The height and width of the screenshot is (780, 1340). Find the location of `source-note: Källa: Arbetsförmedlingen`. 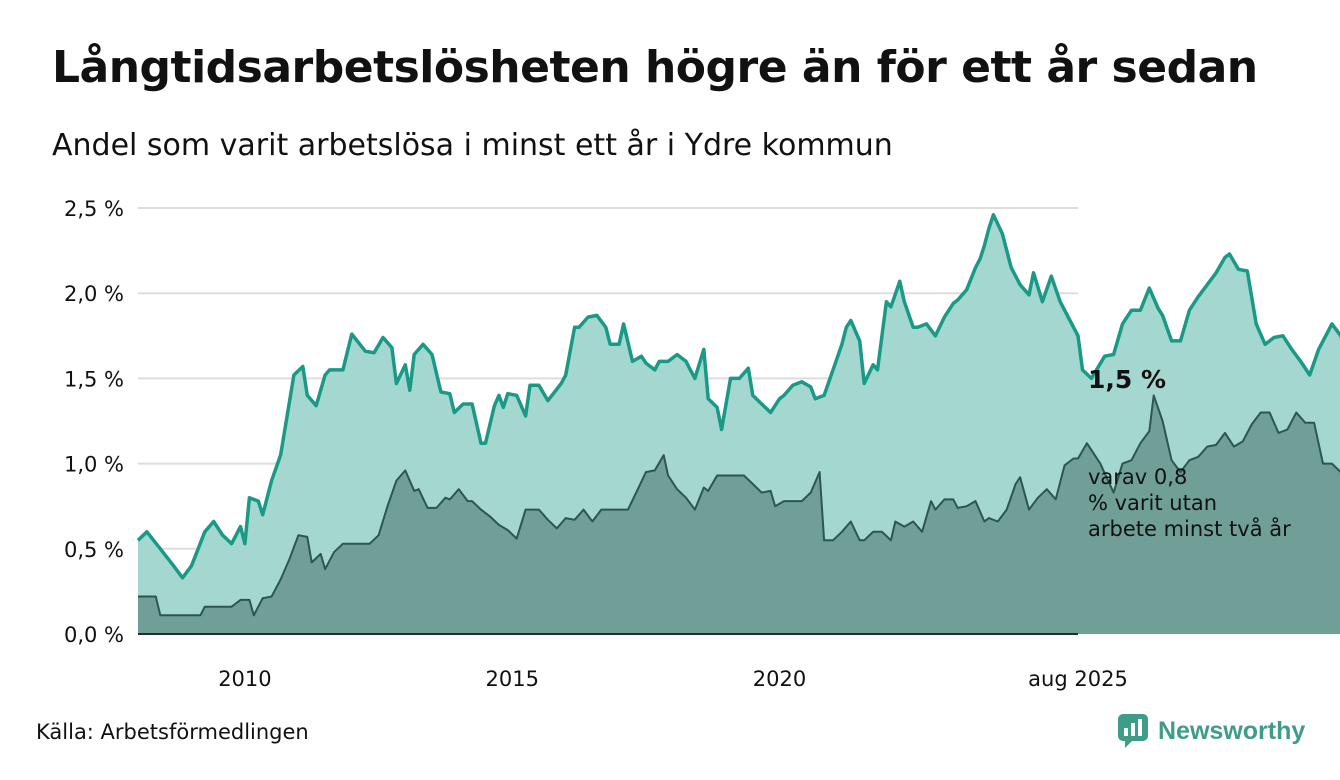

source-note: Källa: Arbetsförmedlingen is located at coordinates (172, 732).